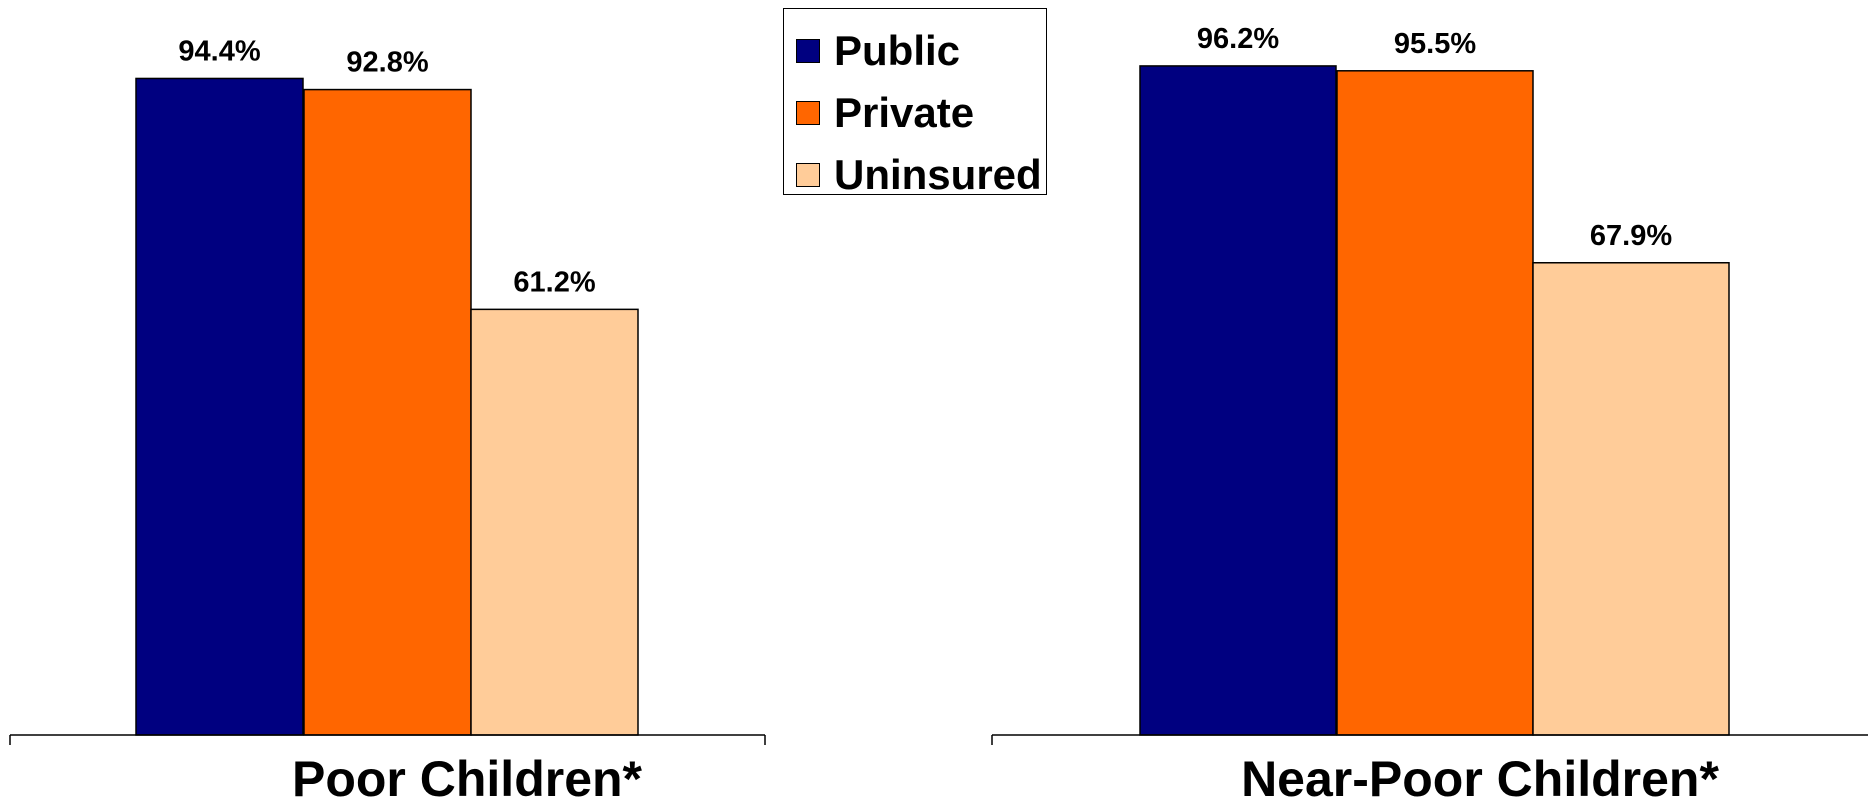 Image resolution: width=1868 pixels, height=802 pixels. I want to click on legend-swatch-uninsured, so click(808, 175).